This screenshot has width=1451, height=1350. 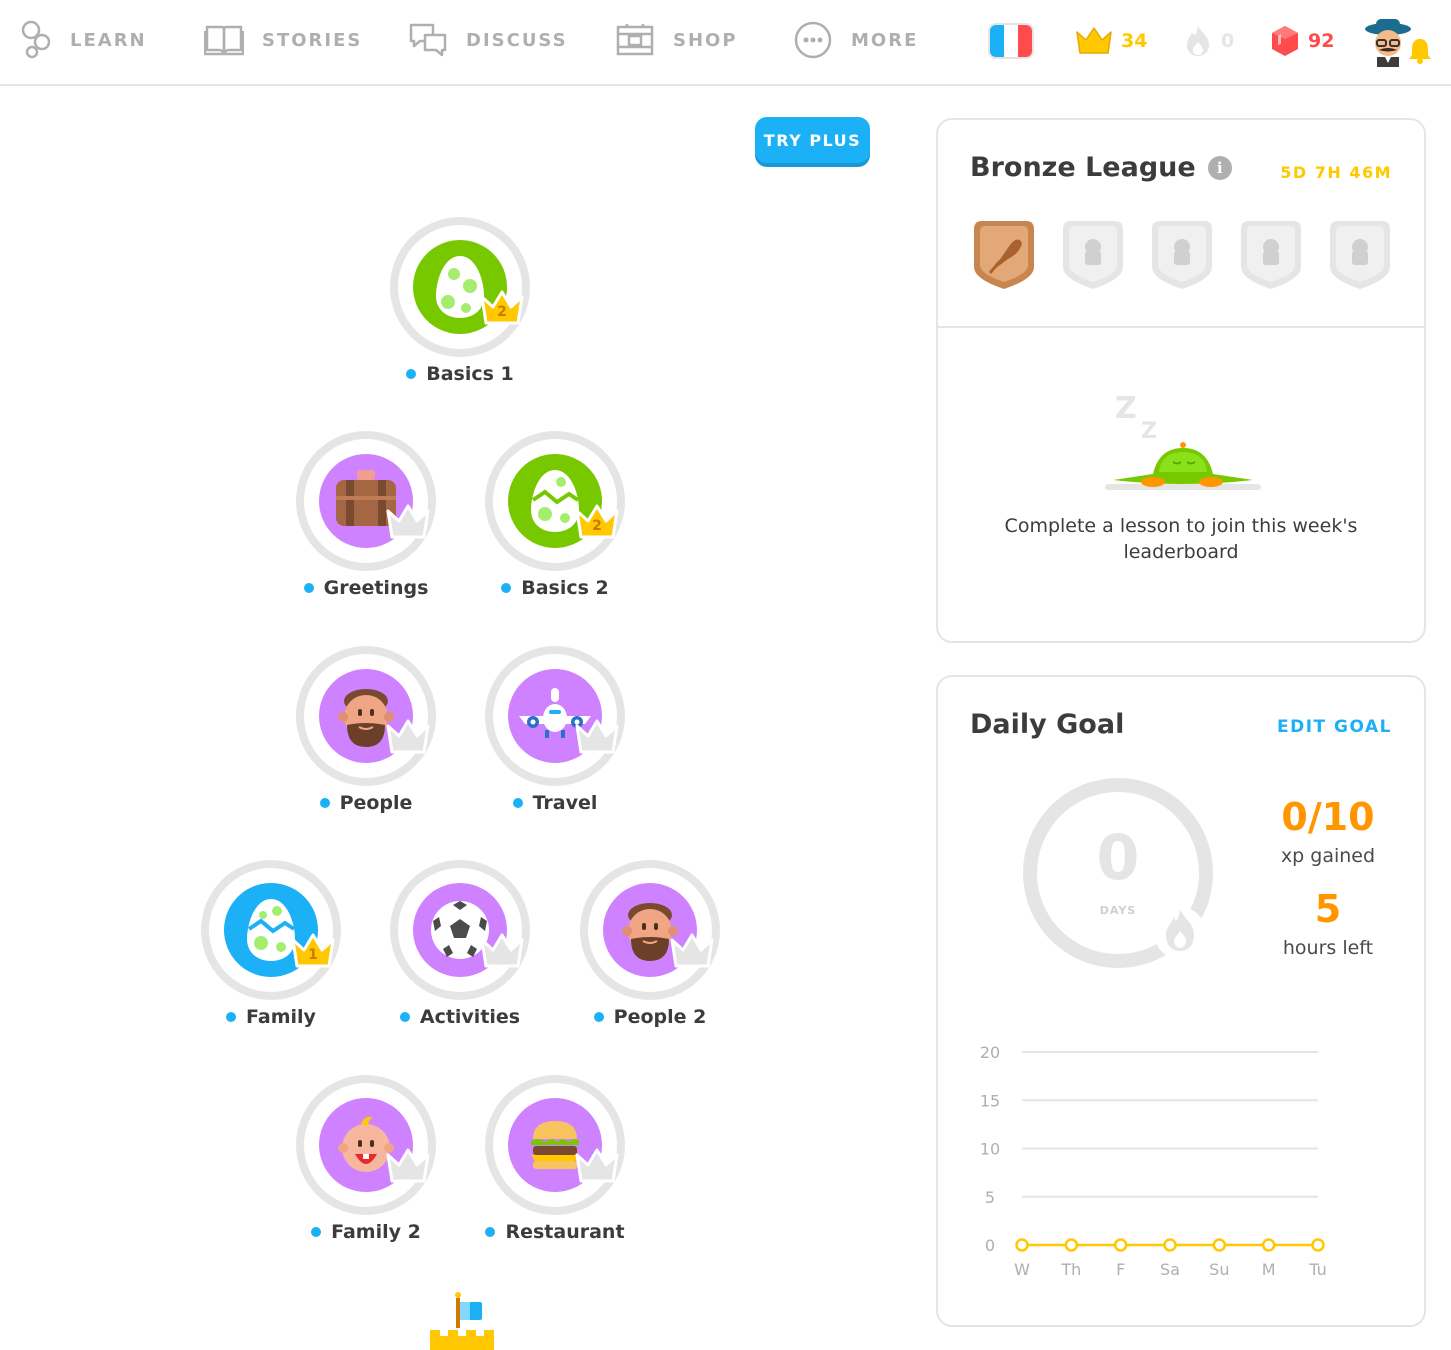 What do you see at coordinates (676, 40) in the screenshot?
I see `nav-shop: SHOP` at bounding box center [676, 40].